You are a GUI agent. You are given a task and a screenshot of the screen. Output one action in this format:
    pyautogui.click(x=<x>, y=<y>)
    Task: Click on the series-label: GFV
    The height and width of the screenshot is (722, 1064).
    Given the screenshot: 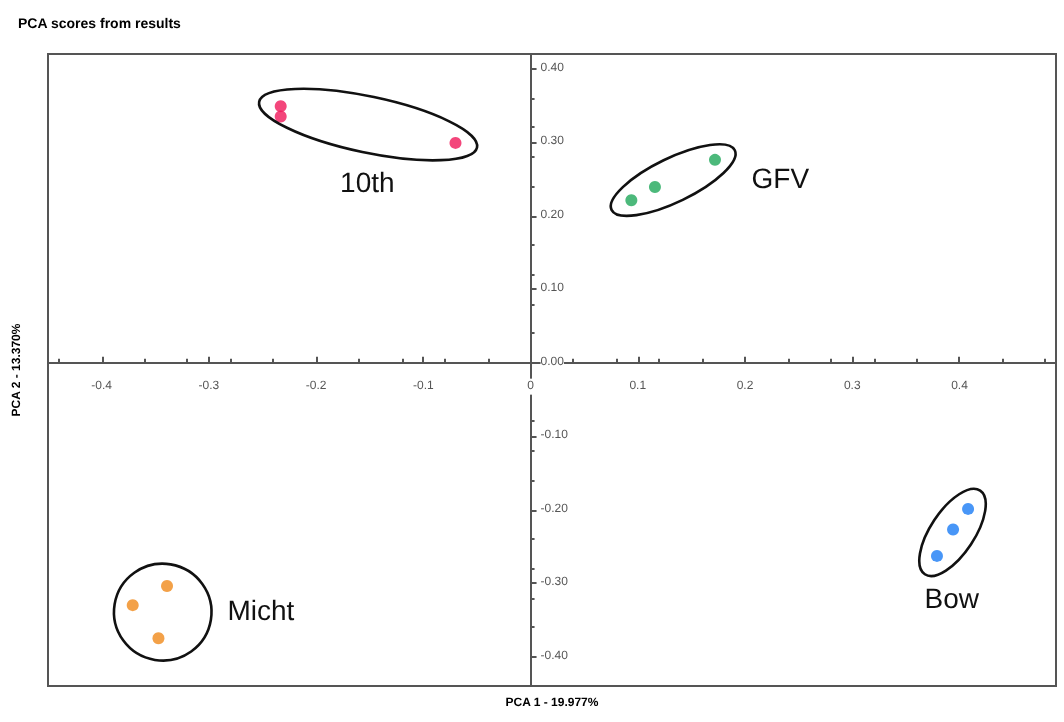 What is the action you would take?
    pyautogui.click(x=781, y=178)
    